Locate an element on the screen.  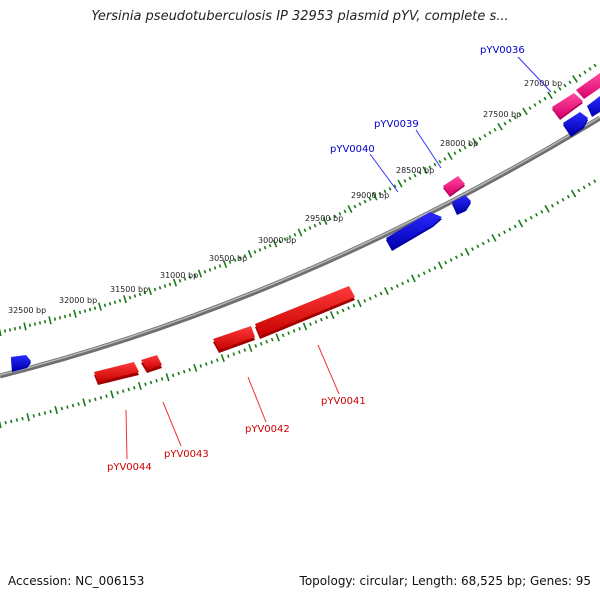
ruler-label: 31500 bp is located at coordinates (129, 289).